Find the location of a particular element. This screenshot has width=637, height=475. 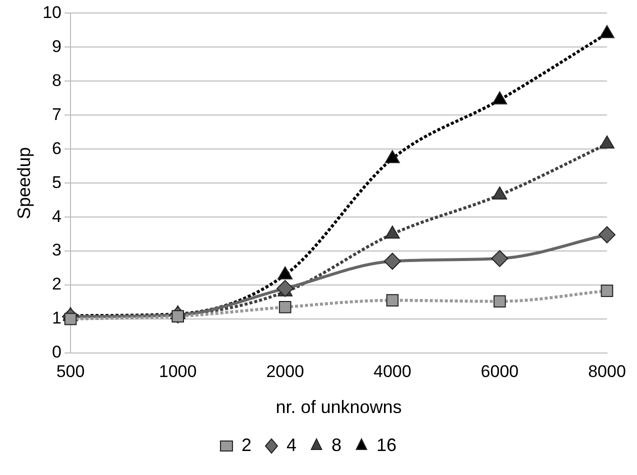

y-tick-label: 8 is located at coordinates (57, 80).